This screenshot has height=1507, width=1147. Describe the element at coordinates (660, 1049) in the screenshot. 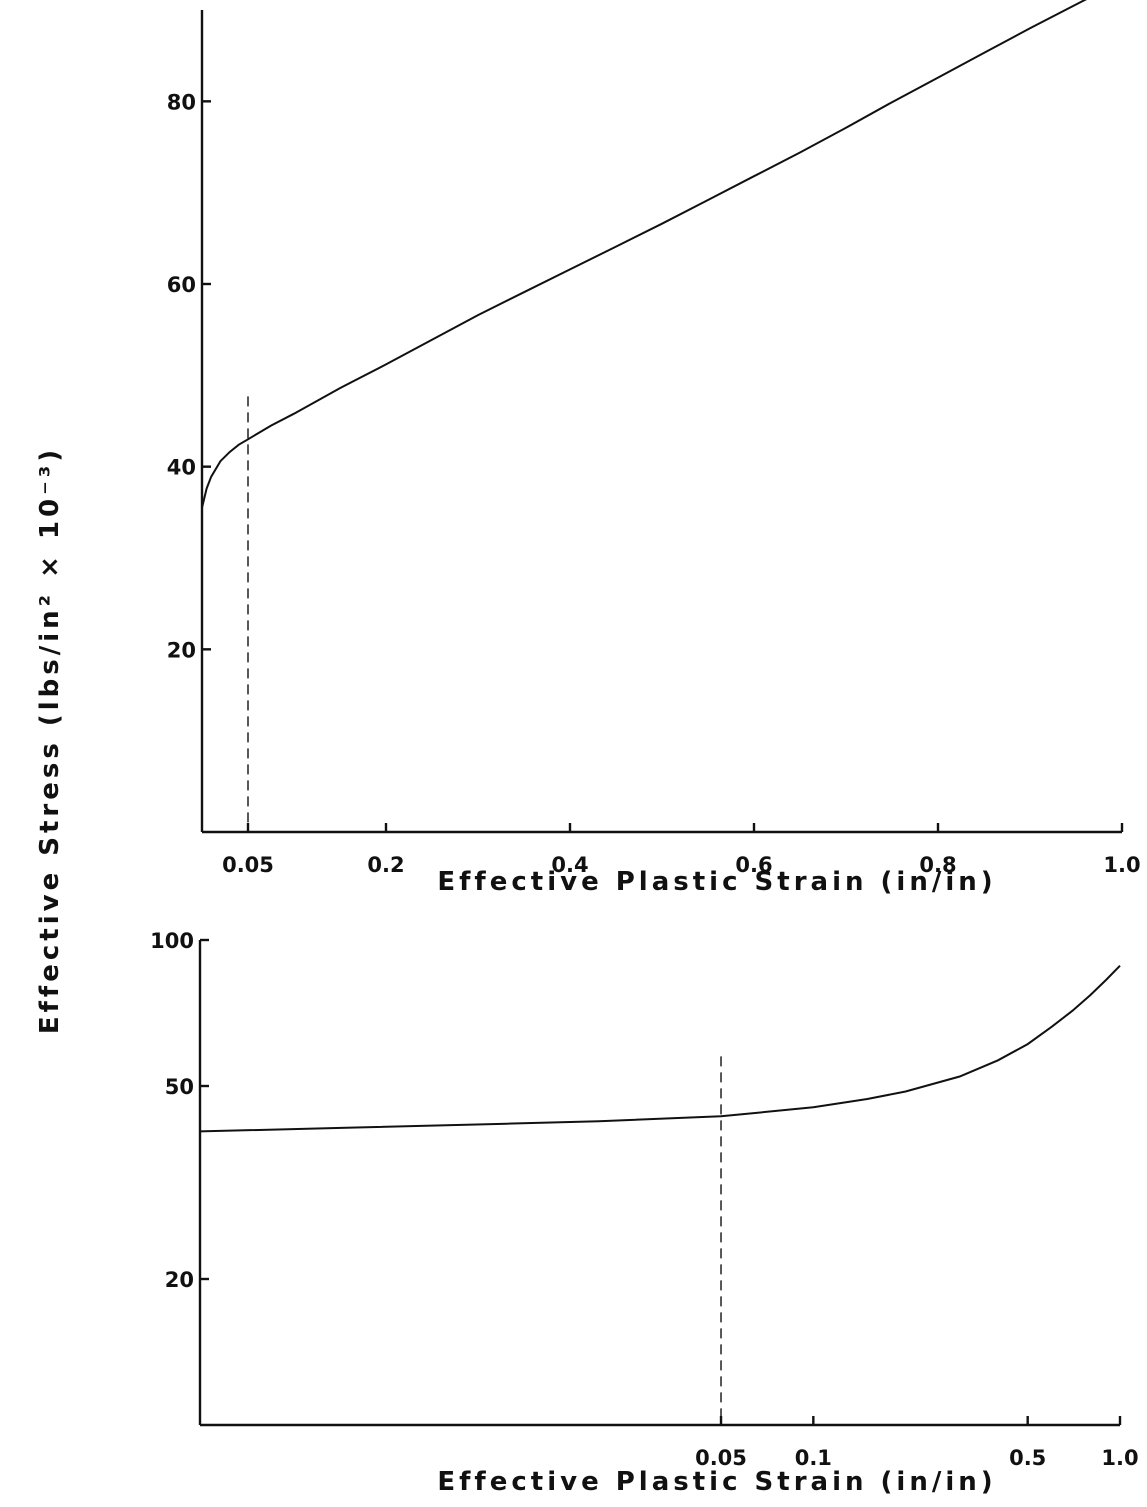

I see `series-line` at that location.